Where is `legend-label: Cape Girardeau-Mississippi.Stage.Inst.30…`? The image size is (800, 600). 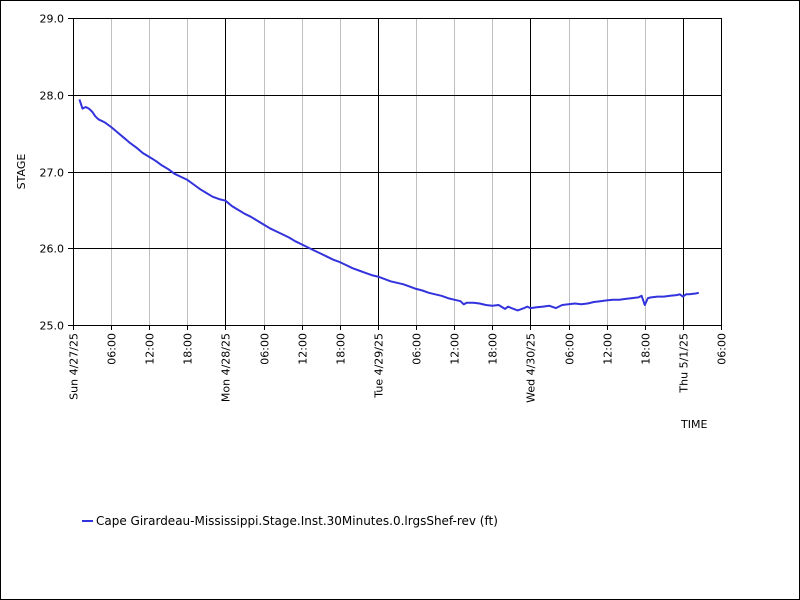
legend-label: Cape Girardeau-Mississippi.Stage.Inst.30… is located at coordinates (297, 521).